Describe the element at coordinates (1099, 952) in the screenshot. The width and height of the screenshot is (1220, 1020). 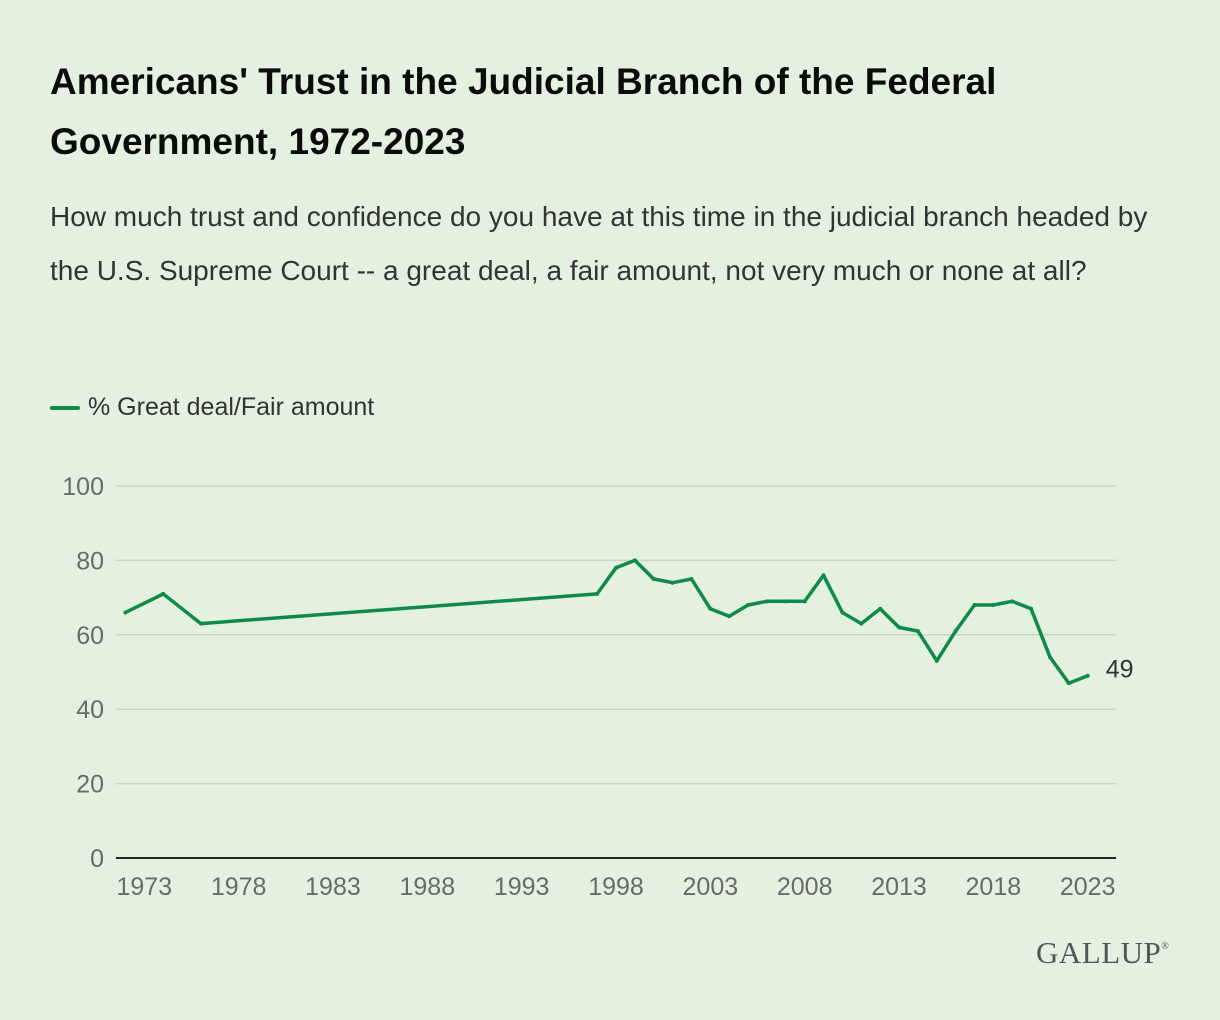
I see `logo-text: GALLUP` at that location.